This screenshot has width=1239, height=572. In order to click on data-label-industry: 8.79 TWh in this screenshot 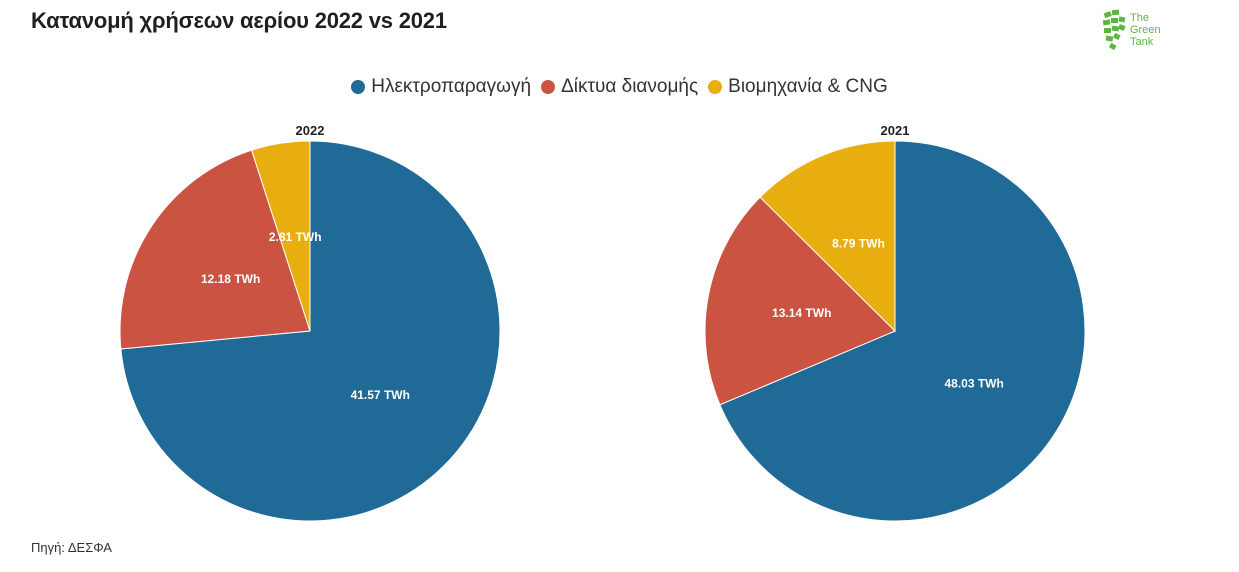, I will do `click(858, 243)`.